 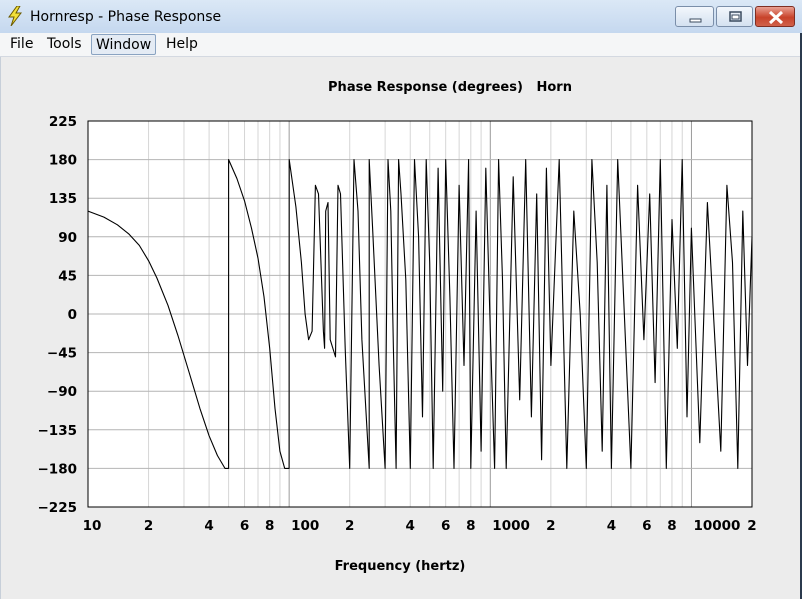 I want to click on x-tick-labels: 10 2 4 6 8 100 2 4 6 8 1000 2 4 6 8 10000 2, so click(x=420, y=526).